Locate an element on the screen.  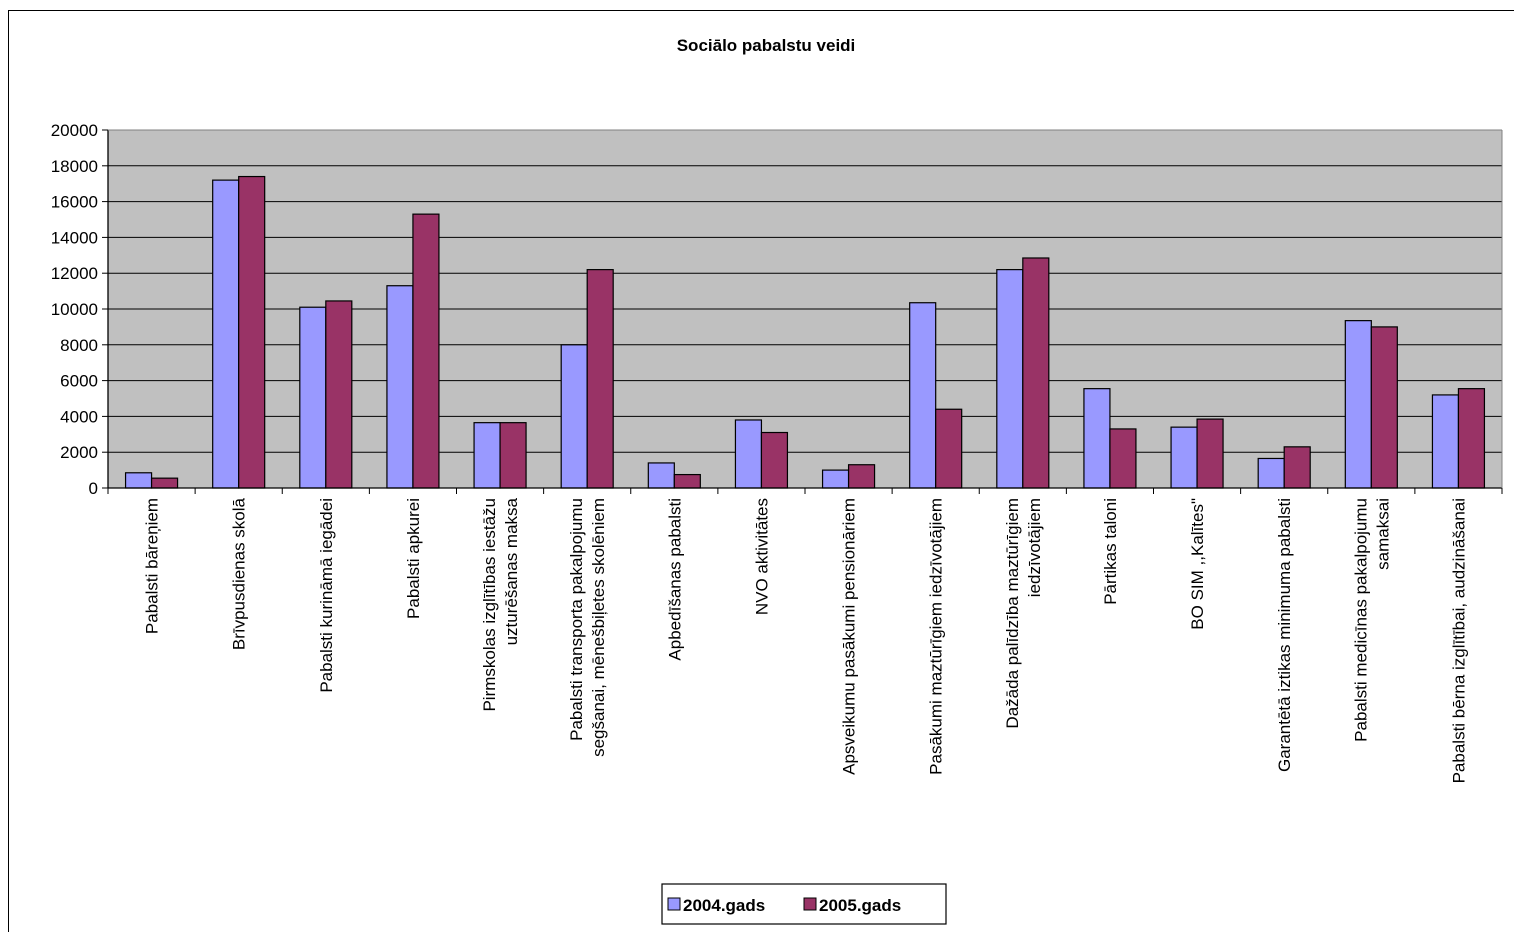
bar-2005.gads-11 is located at coordinates (1123, 458).